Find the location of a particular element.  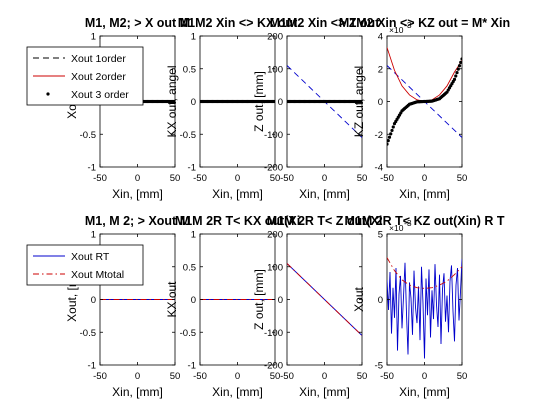

legend-marker is located at coordinates (47, 93).